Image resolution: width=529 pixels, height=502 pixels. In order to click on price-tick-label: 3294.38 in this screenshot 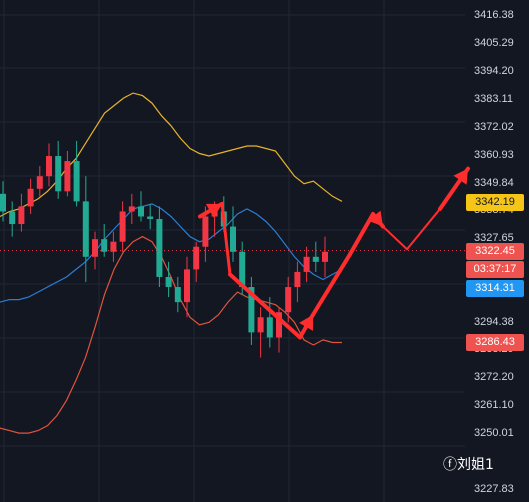, I will do `click(494, 322)`.